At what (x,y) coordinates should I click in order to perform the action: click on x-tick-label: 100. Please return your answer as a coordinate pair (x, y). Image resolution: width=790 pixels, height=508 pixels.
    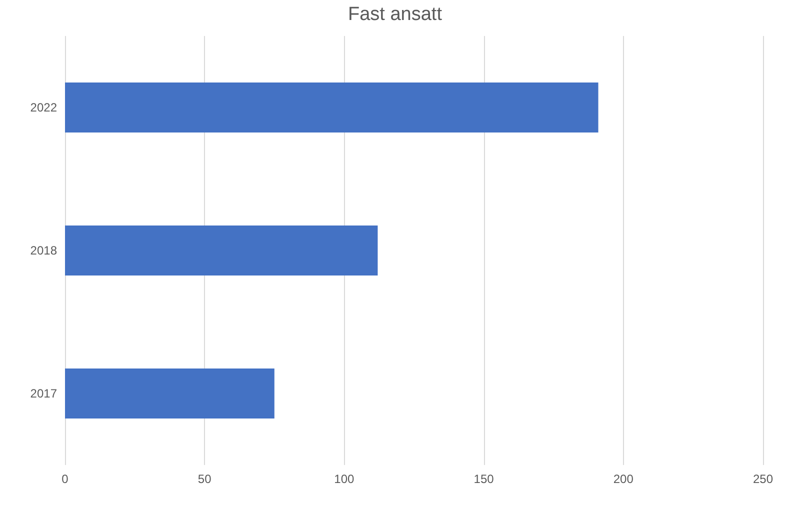
    Looking at the image, I should click on (344, 479).